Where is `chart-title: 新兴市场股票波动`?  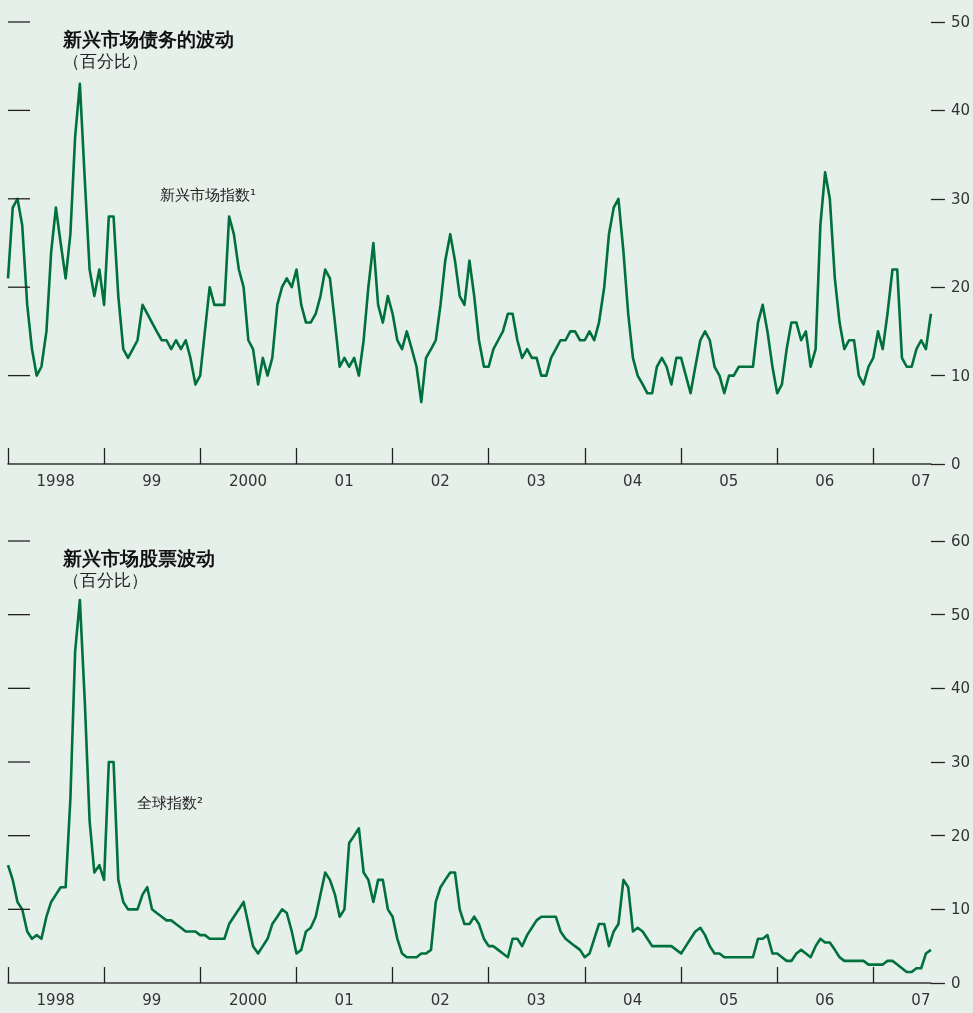 chart-title: 新兴市场股票波动 is located at coordinates (138, 557).